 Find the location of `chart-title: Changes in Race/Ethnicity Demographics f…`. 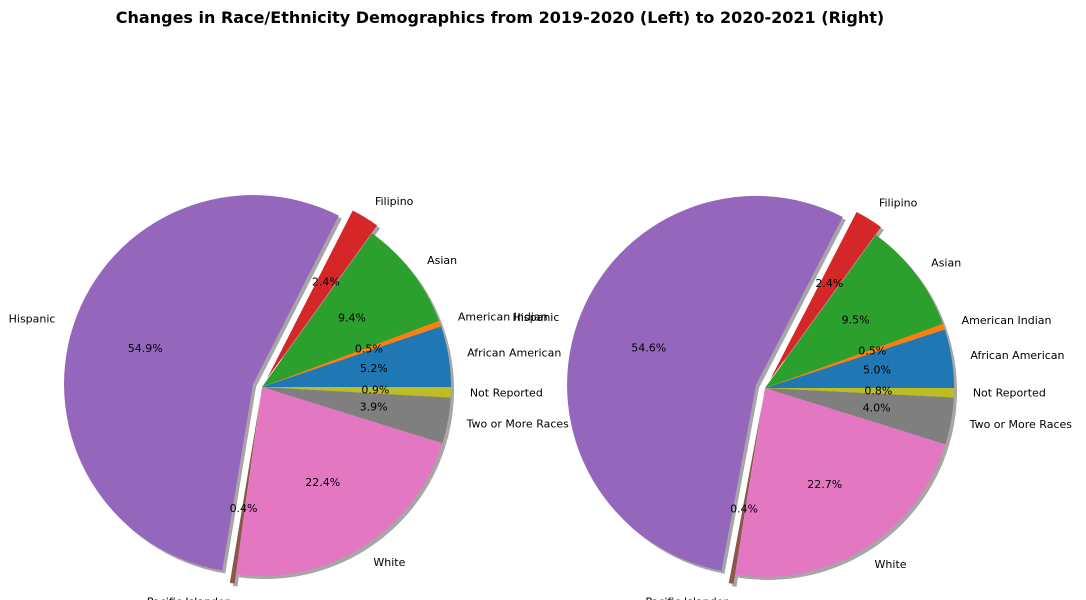

chart-title: Changes in Race/Ethnicity Demographics f… is located at coordinates (500, 17).